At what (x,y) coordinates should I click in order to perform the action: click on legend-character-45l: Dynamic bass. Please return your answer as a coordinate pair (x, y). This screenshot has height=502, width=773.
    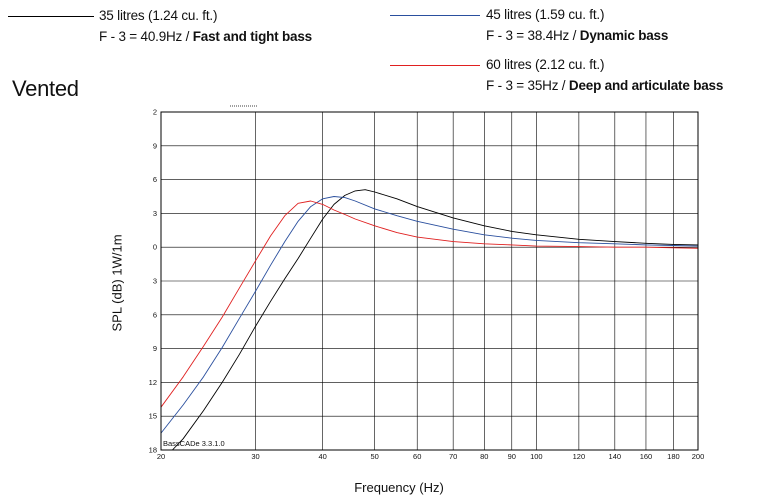
    Looking at the image, I should click on (624, 35).